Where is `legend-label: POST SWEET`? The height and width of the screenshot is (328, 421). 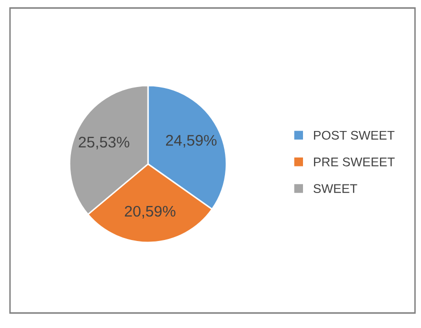 legend-label: POST SWEET is located at coordinates (354, 135).